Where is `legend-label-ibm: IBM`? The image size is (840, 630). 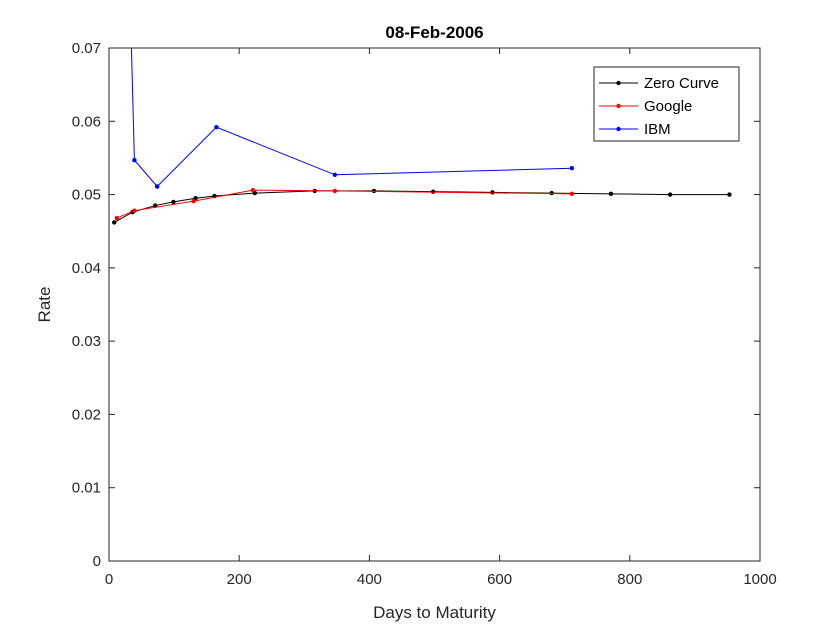 legend-label-ibm: IBM is located at coordinates (657, 129).